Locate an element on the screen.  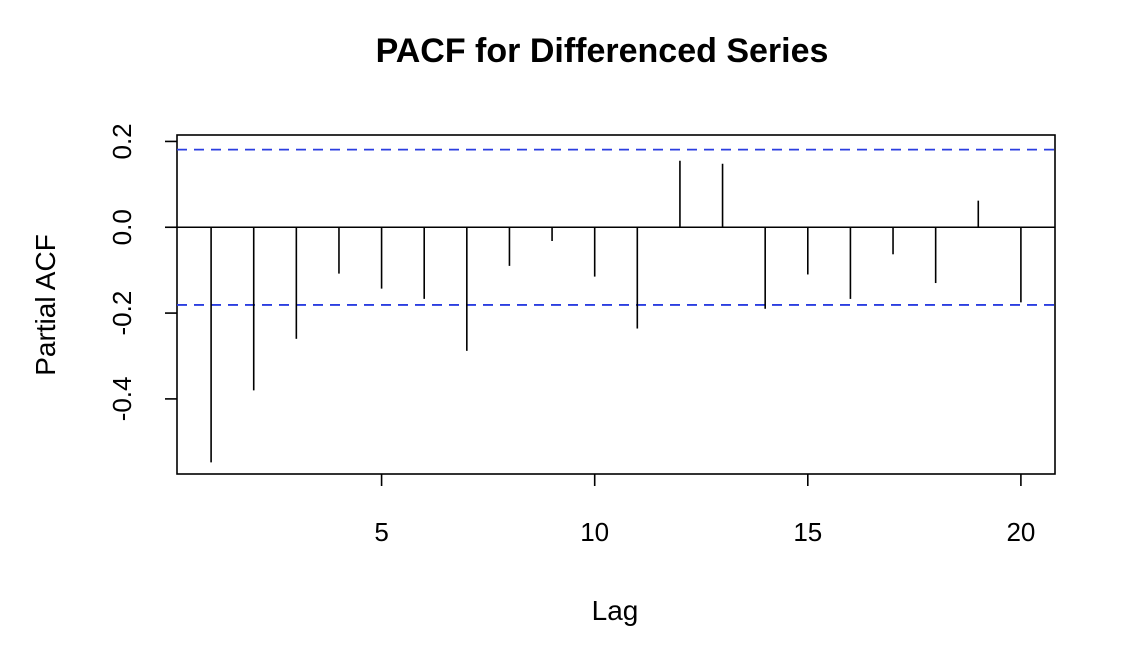
x-tick-label-15: 15 is located at coordinates (807, 532).